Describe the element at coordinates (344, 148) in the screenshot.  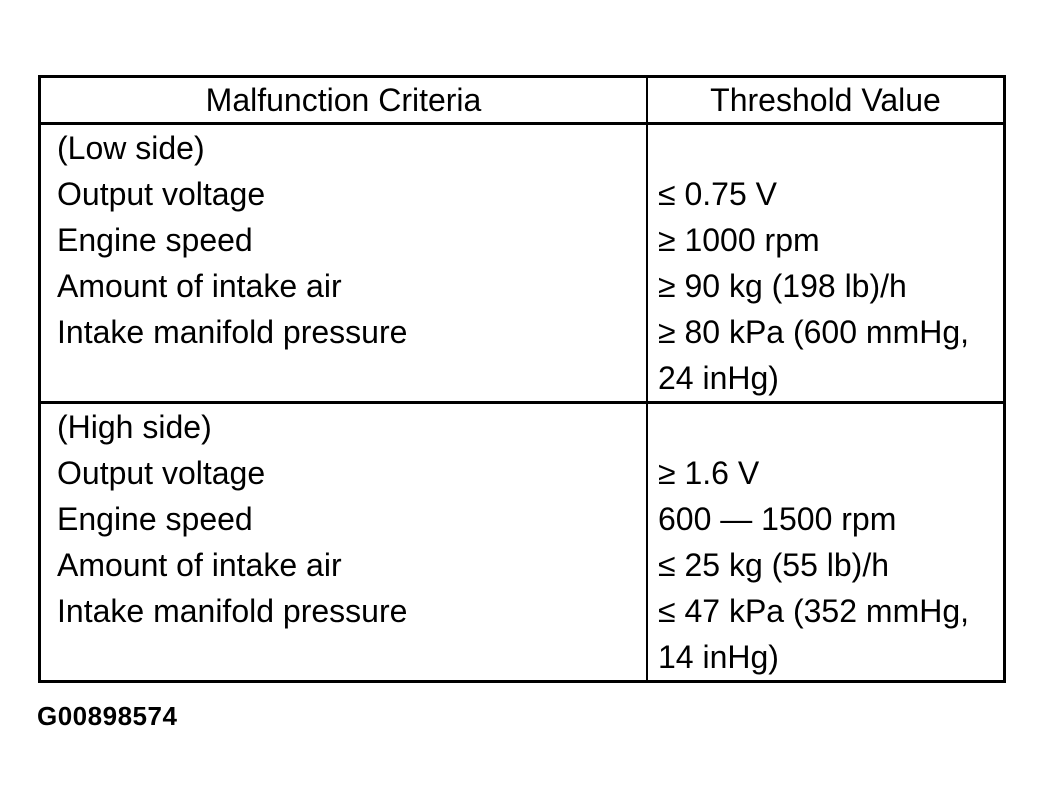
I see `criteria-cell: (Low side)` at that location.